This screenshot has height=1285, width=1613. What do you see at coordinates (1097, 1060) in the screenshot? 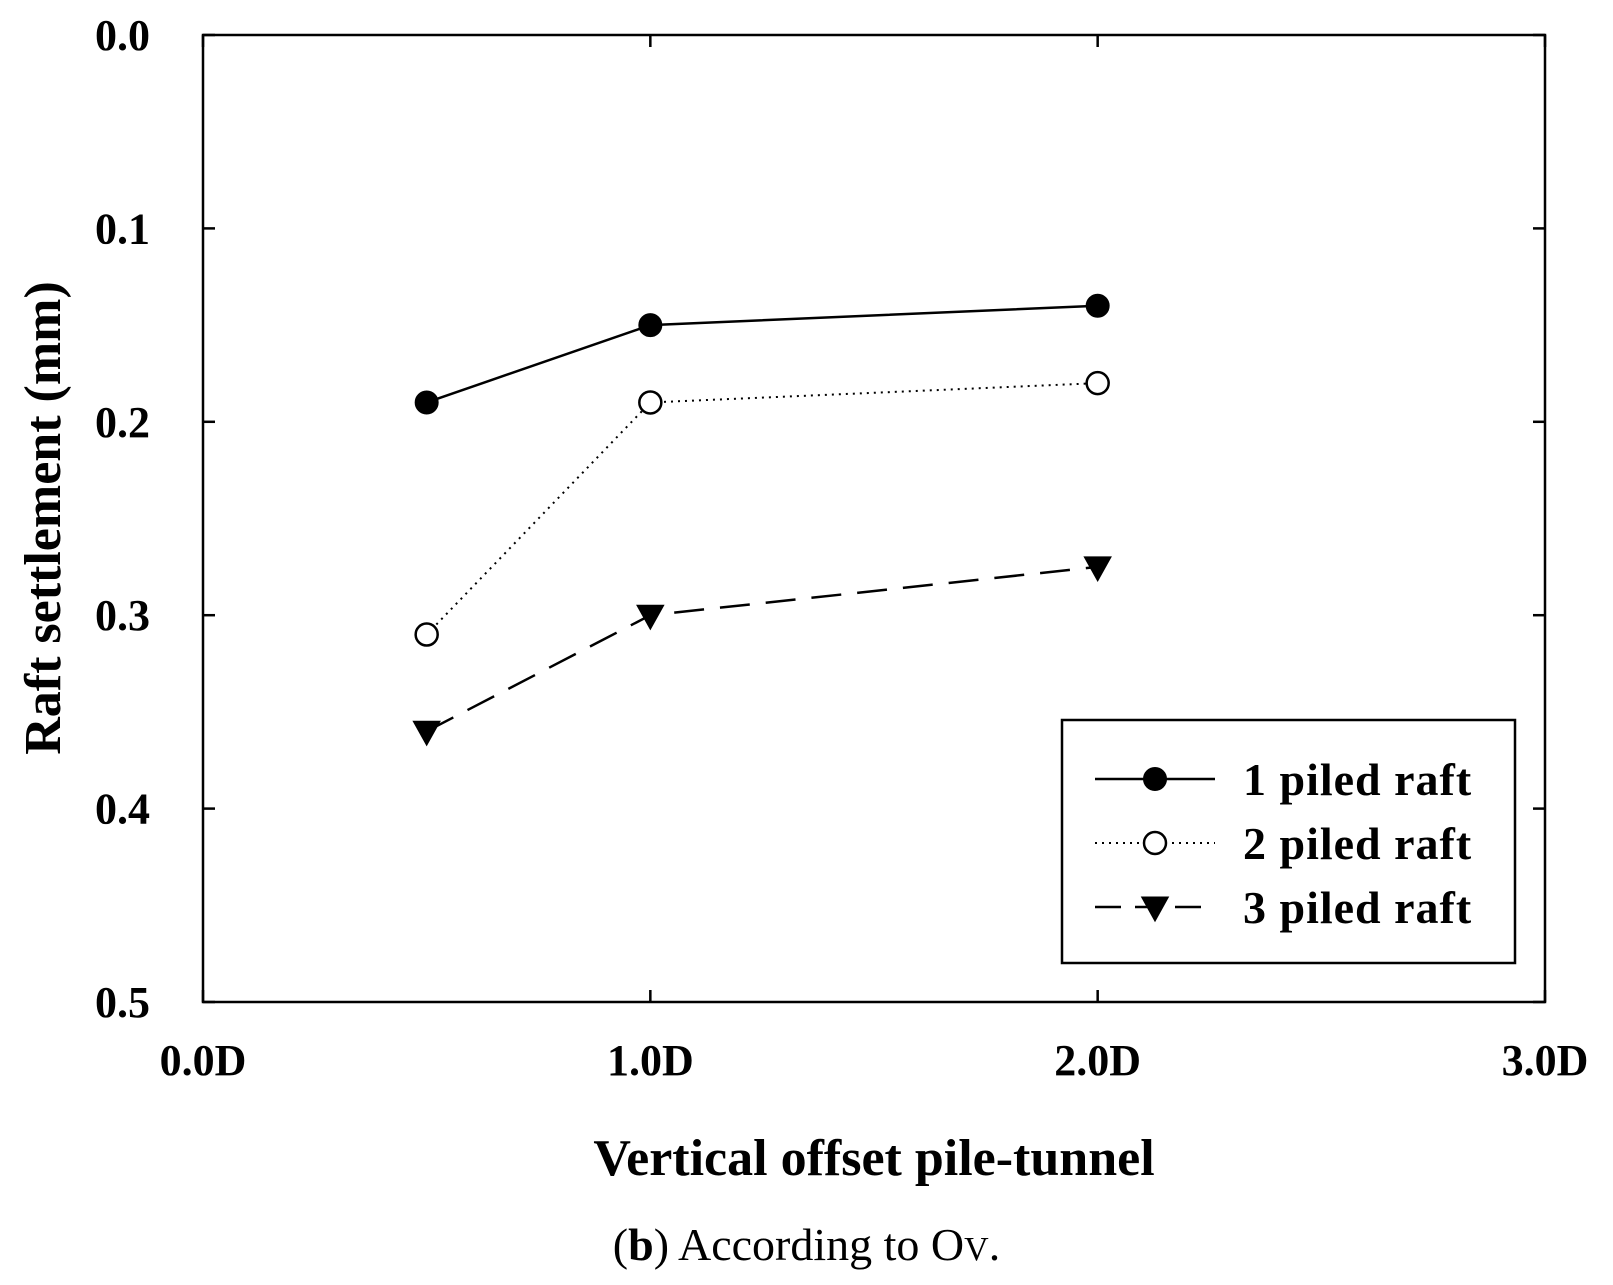
I see `x-tick-label: 2.0D` at bounding box center [1097, 1060].